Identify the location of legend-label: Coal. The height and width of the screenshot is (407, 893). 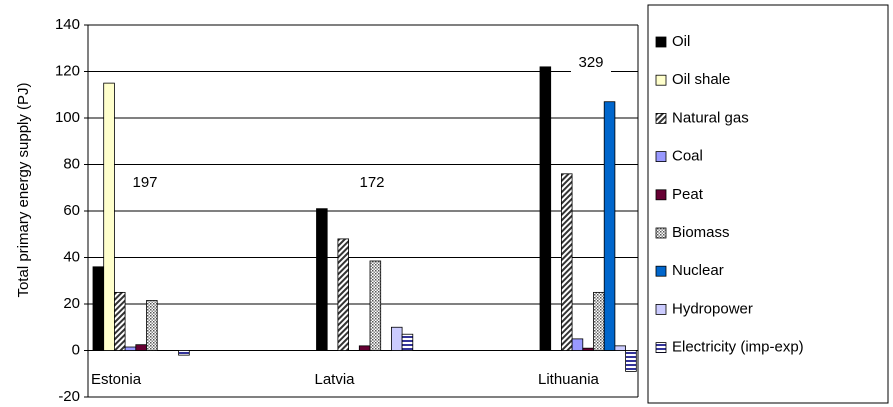
(687, 156).